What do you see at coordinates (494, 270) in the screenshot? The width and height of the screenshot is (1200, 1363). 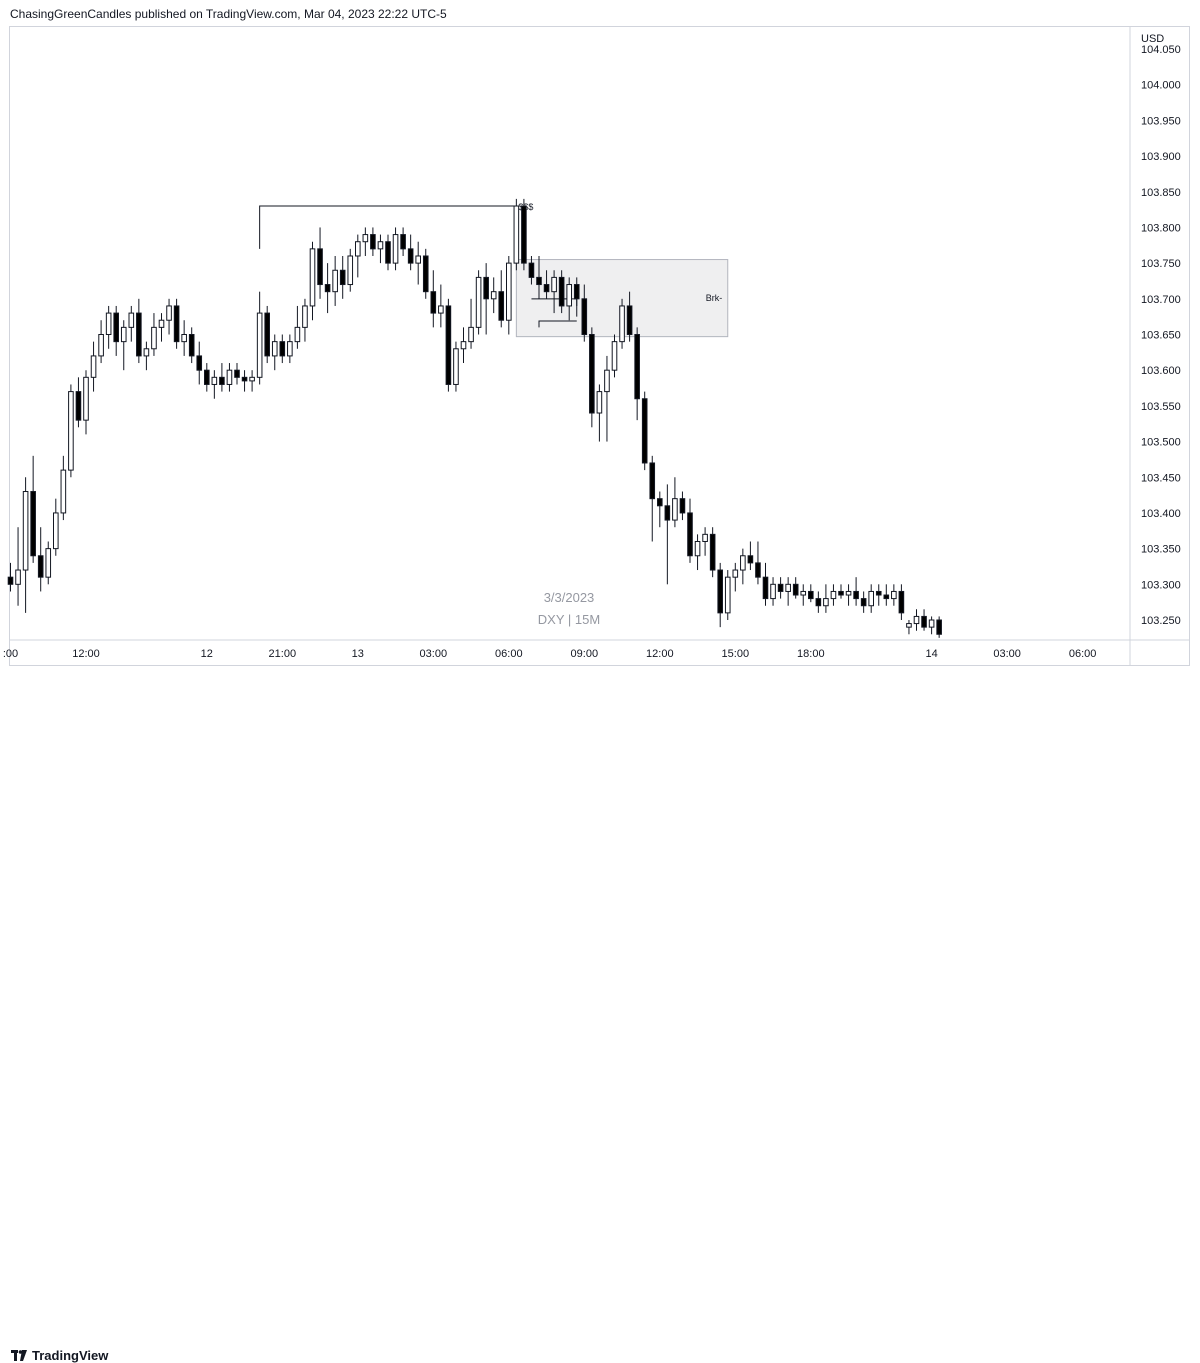 I see `annotations: $$$Brk-` at bounding box center [494, 270].